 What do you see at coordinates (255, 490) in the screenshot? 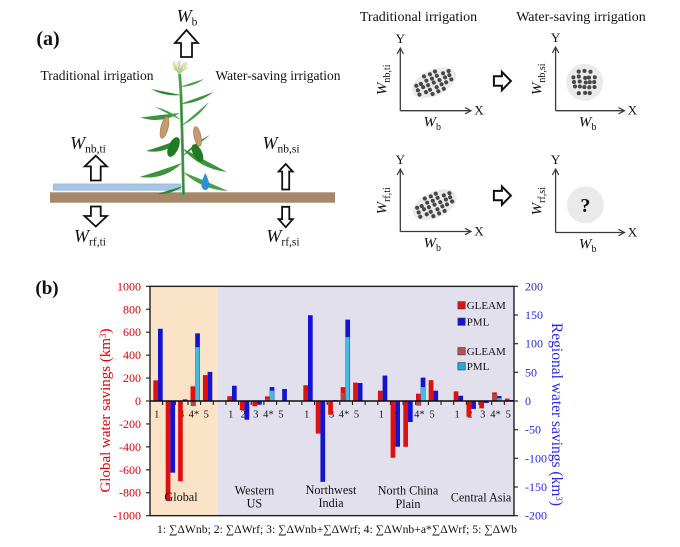
I see `svg-text: Western` at bounding box center [255, 490].